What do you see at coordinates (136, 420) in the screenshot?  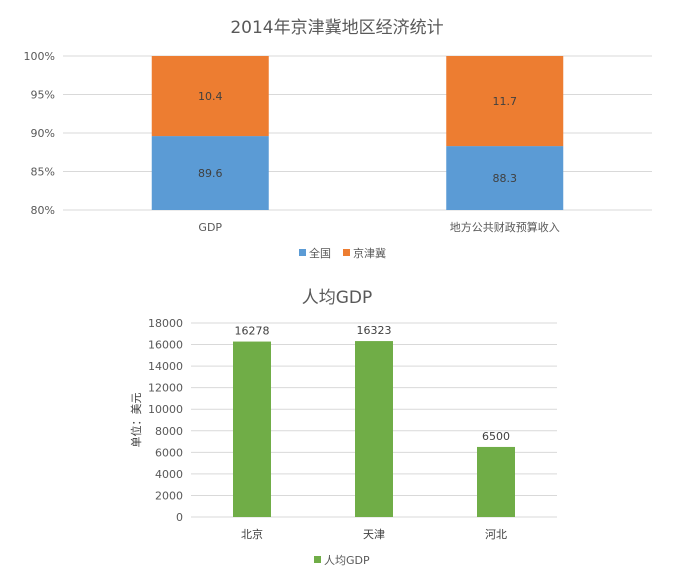 I see `chart2-y-axis-label: 单位：美元` at bounding box center [136, 420].